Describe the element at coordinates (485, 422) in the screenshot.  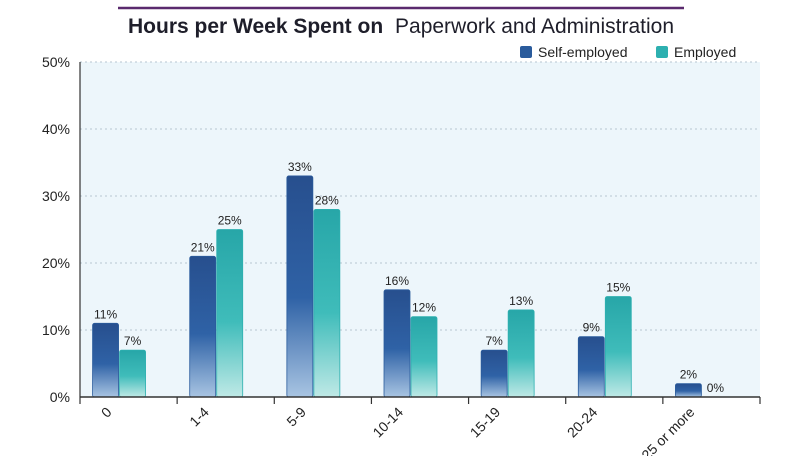
I see `x-category-label: 15-19` at that location.